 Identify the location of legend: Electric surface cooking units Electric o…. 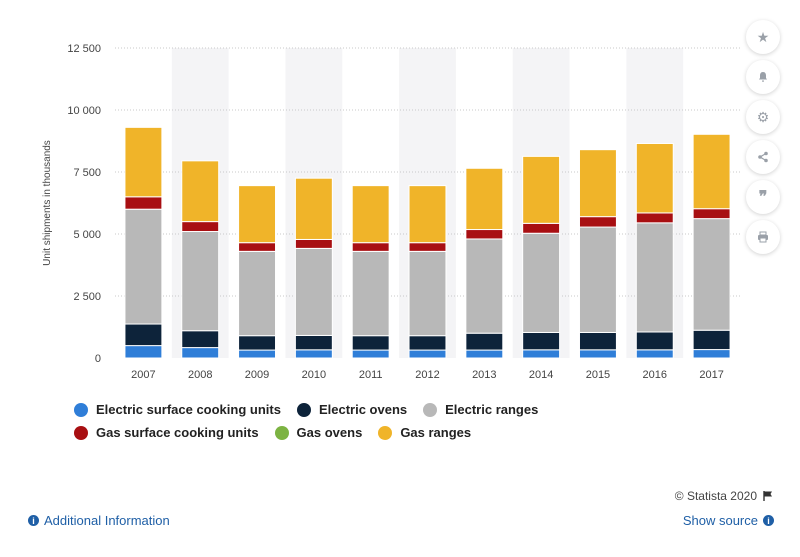
(404, 425).